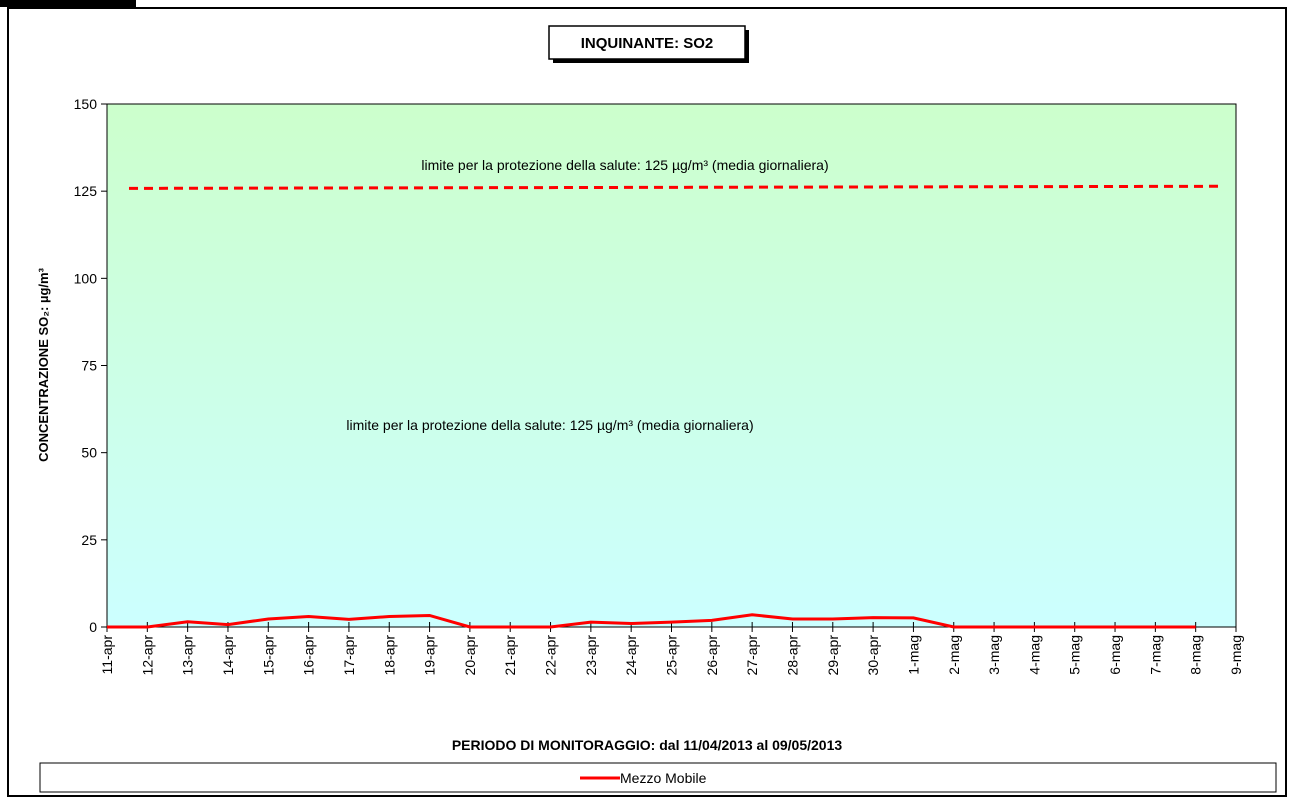 The width and height of the screenshot is (1293, 798). What do you see at coordinates (674, 187) in the screenshot?
I see `reference-line` at bounding box center [674, 187].